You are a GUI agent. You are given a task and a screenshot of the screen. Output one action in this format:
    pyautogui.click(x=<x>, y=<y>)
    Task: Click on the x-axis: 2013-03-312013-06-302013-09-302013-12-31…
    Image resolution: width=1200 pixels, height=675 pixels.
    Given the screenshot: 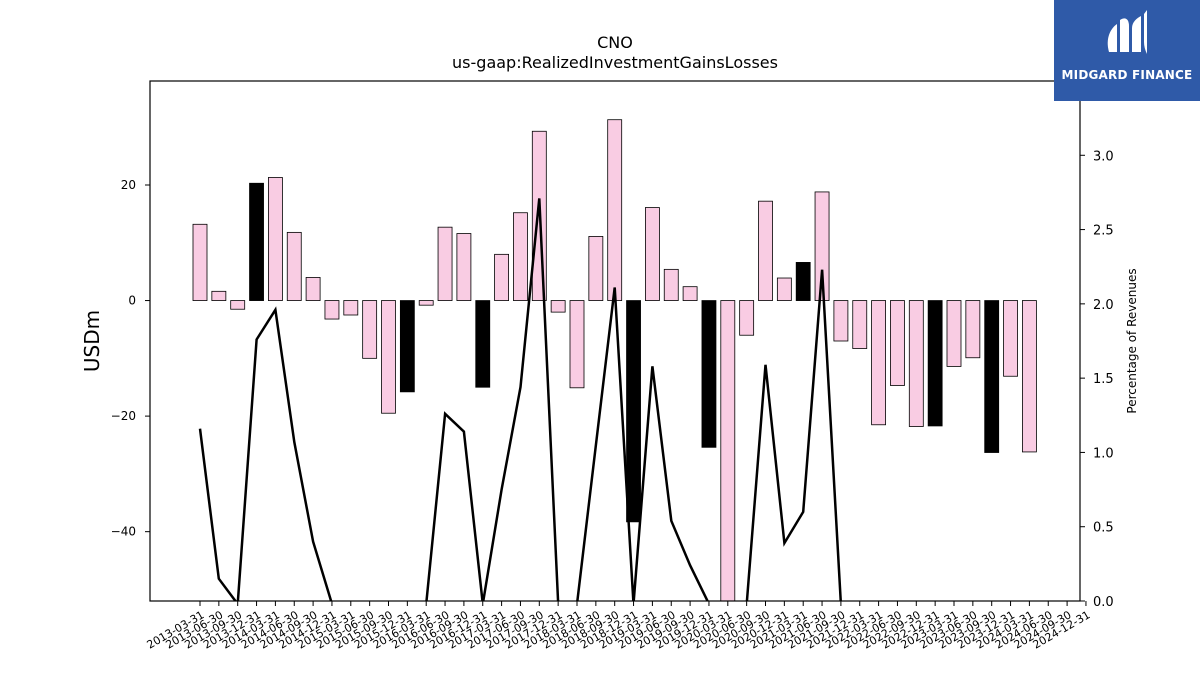 What is the action you would take?
    pyautogui.click(x=618, y=626)
    